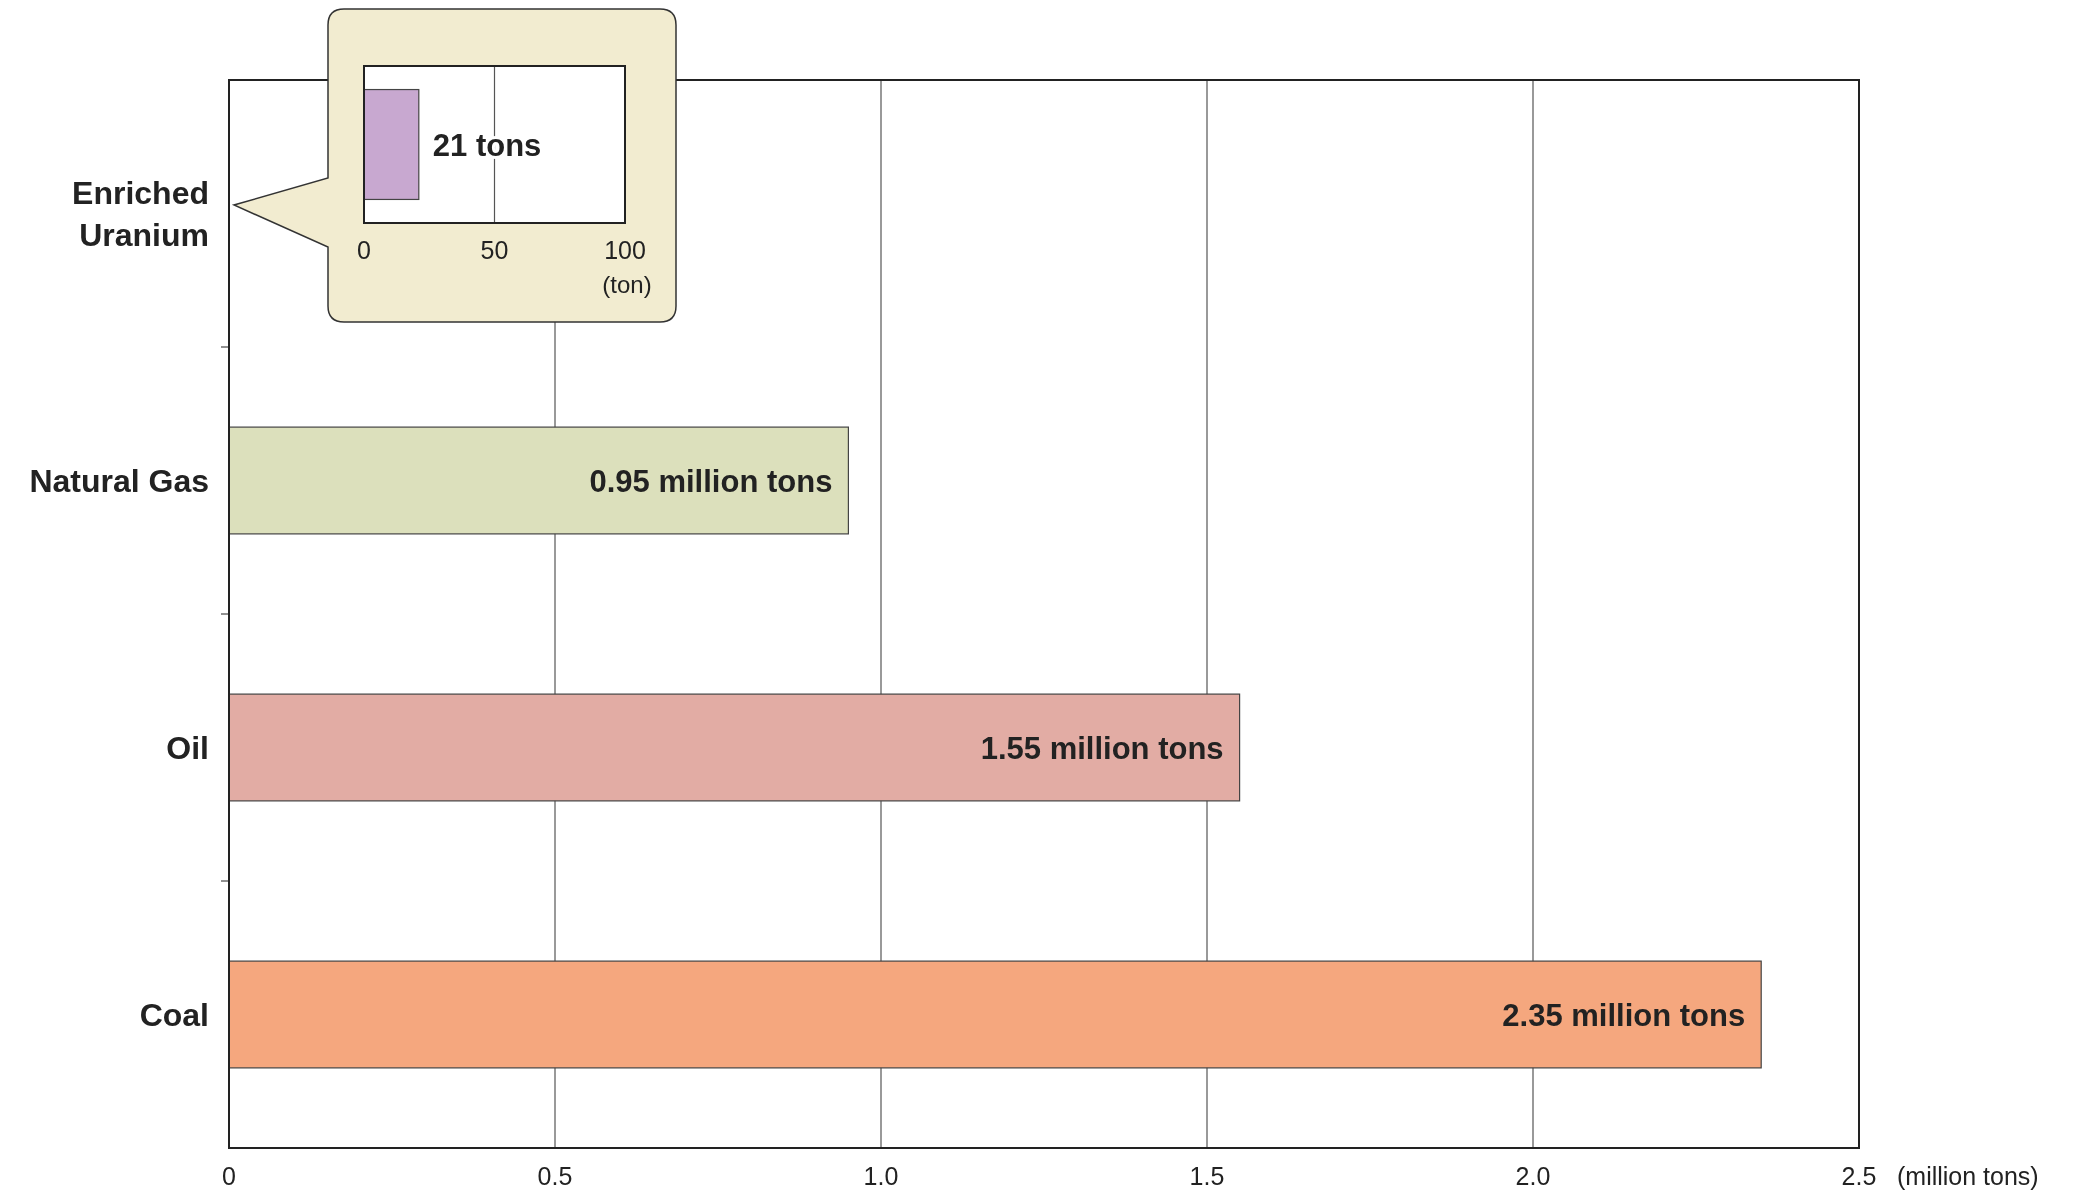 This screenshot has height=1192, width=2078. I want to click on x-tick-label: 2.5, so click(1859, 1176).